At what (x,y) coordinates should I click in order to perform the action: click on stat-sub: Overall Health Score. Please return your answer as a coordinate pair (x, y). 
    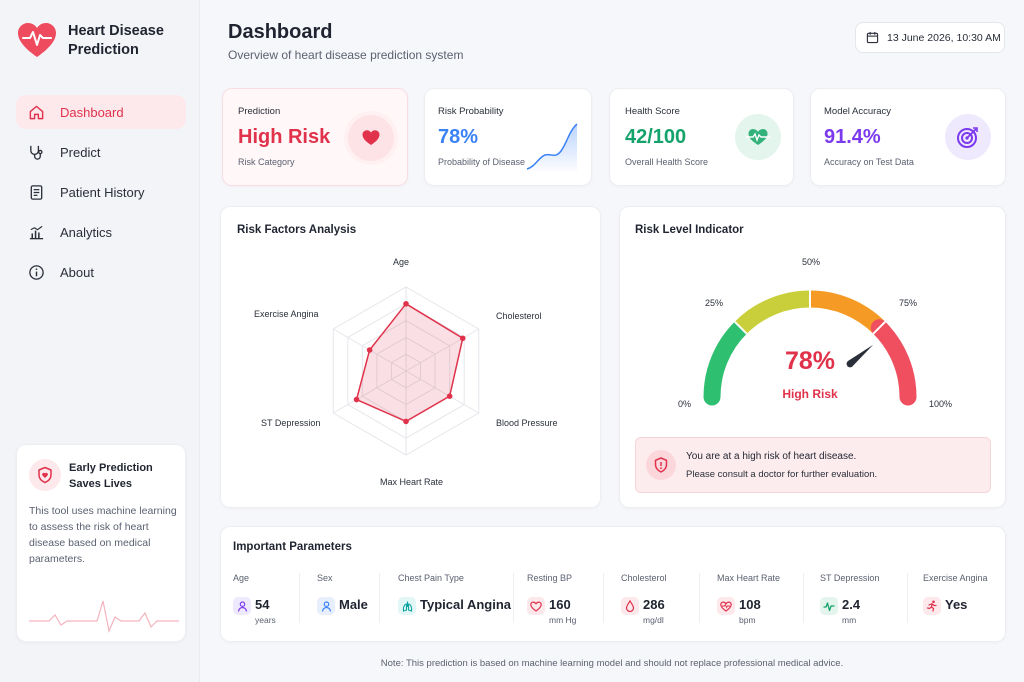
    Looking at the image, I should click on (667, 162).